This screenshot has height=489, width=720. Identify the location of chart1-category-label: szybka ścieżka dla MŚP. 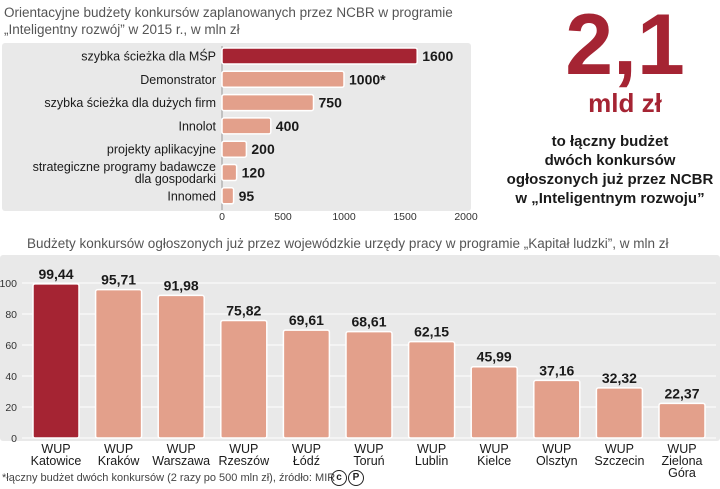
(148, 56).